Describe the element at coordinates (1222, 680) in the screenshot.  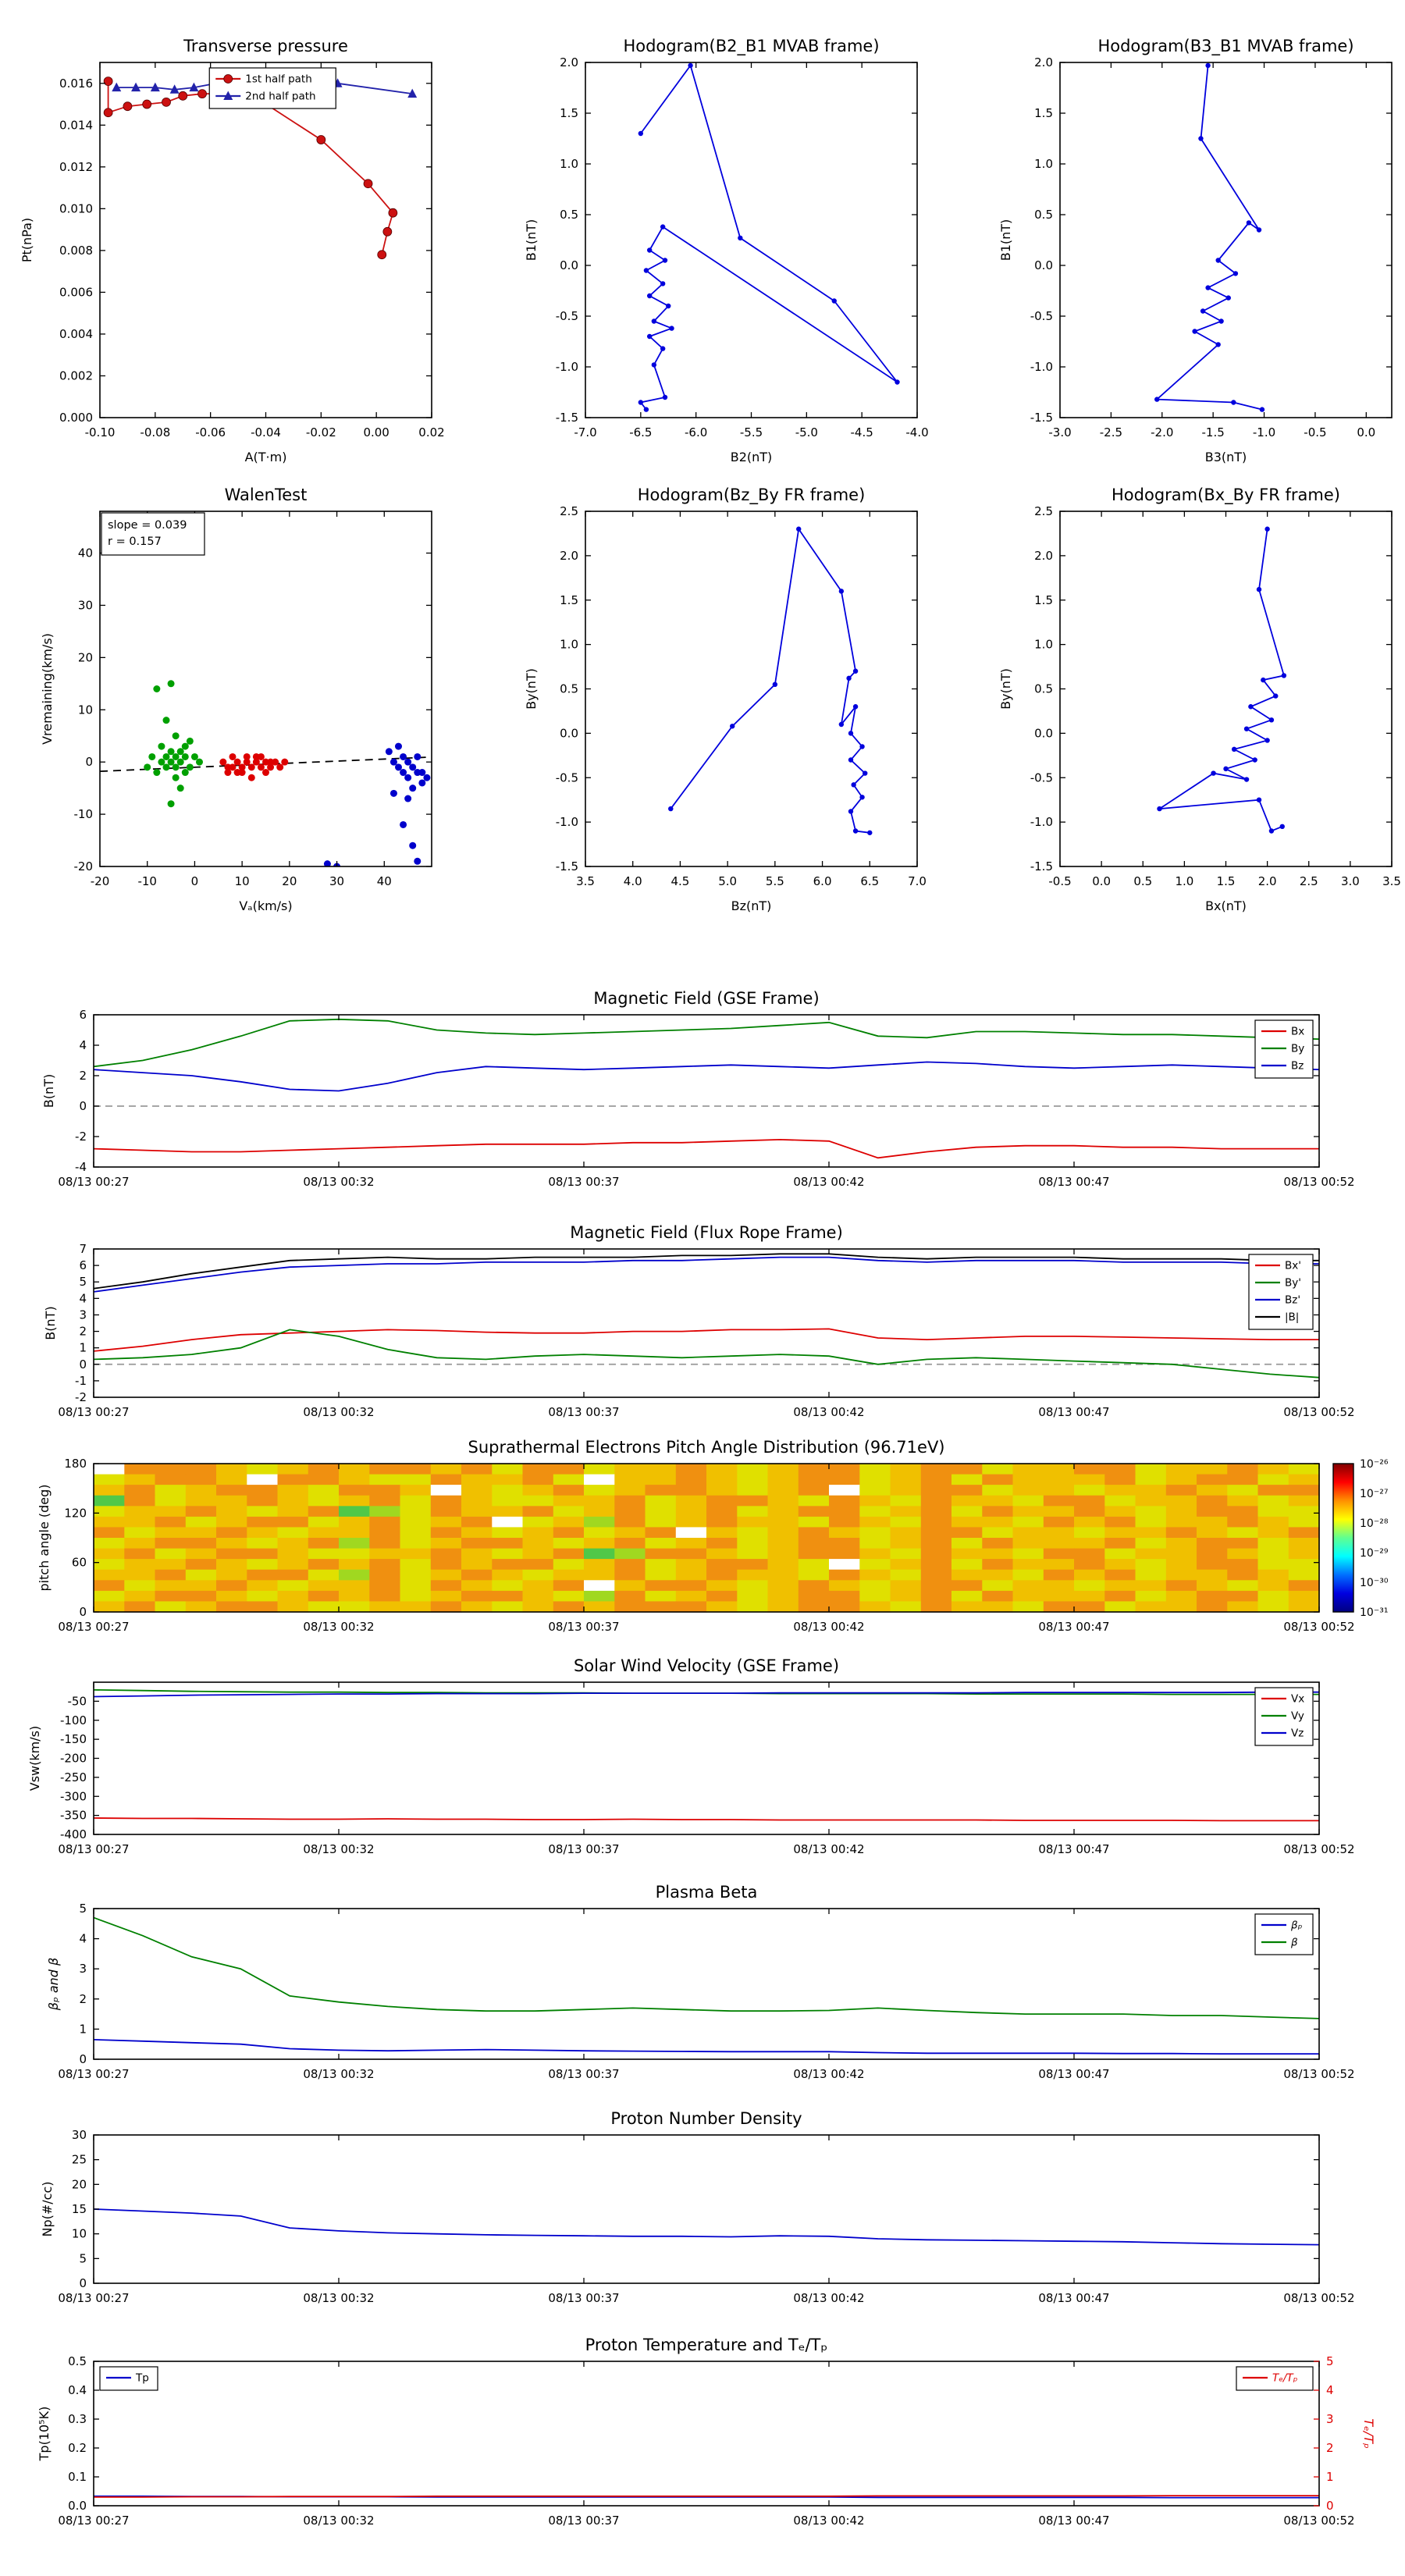
I see `series-Bx-By path` at that location.